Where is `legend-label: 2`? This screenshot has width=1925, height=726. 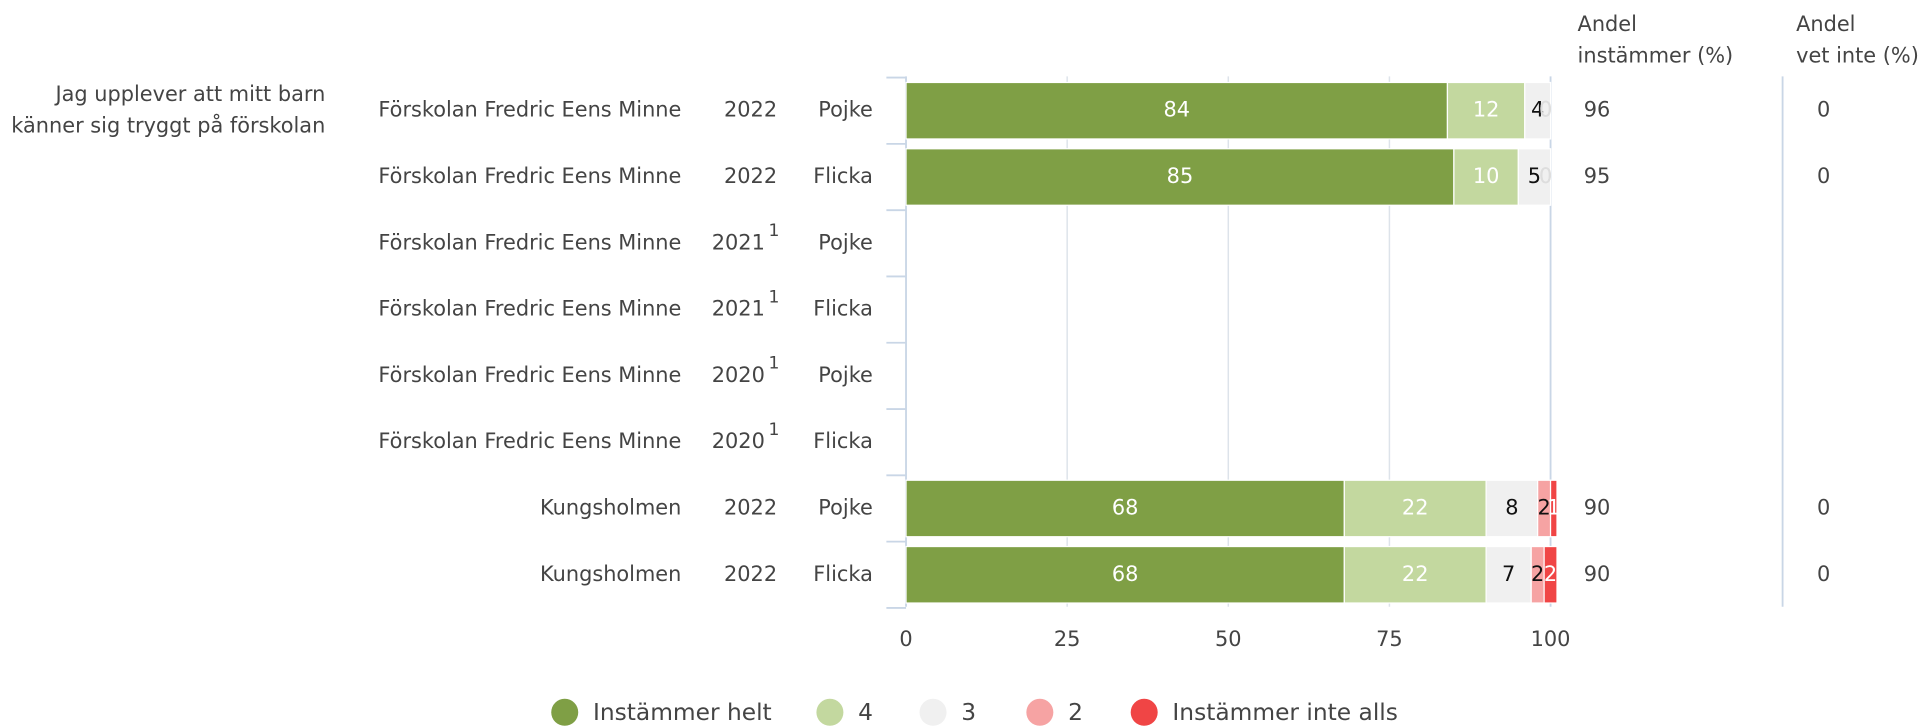 legend-label: 2 is located at coordinates (1075, 712).